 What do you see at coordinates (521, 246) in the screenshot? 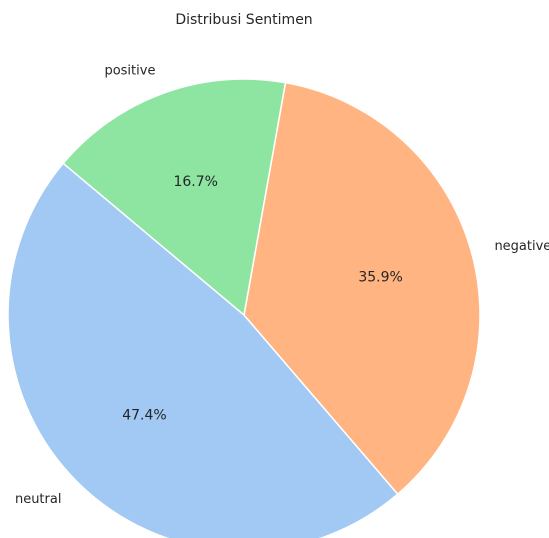
I see `slice-label-negative: negative` at bounding box center [521, 246].